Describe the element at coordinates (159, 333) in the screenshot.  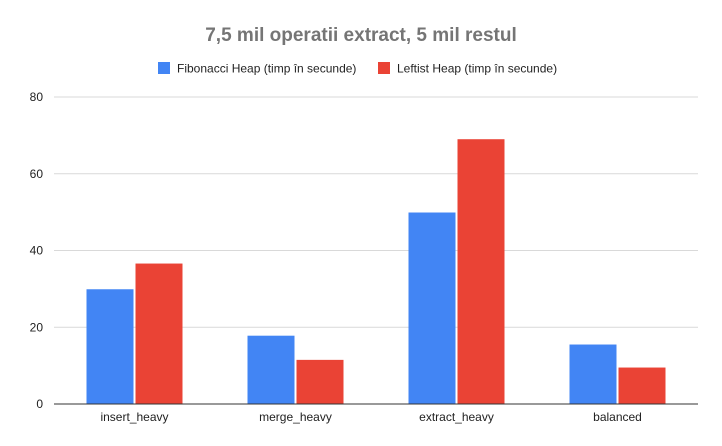
I see `bar-leftist-insert-heavy` at that location.